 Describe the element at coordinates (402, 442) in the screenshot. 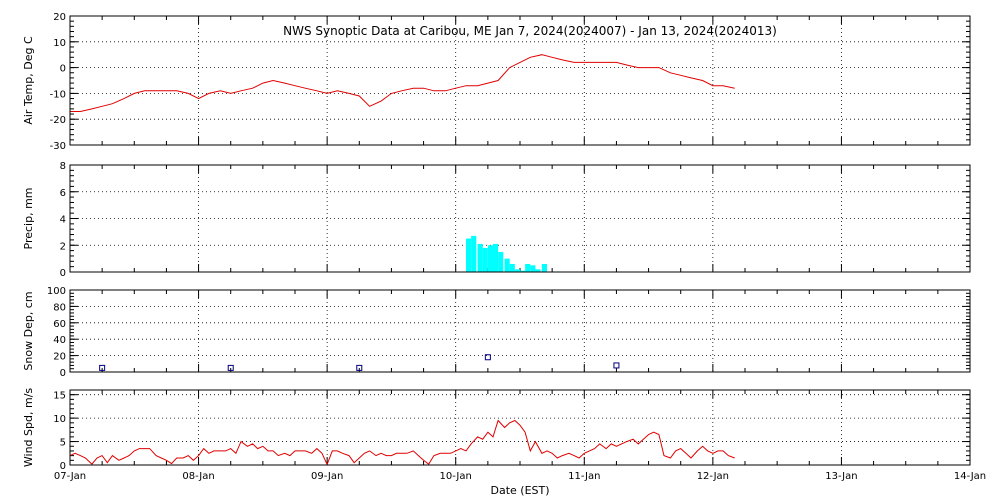

I see `series-line-wind` at that location.